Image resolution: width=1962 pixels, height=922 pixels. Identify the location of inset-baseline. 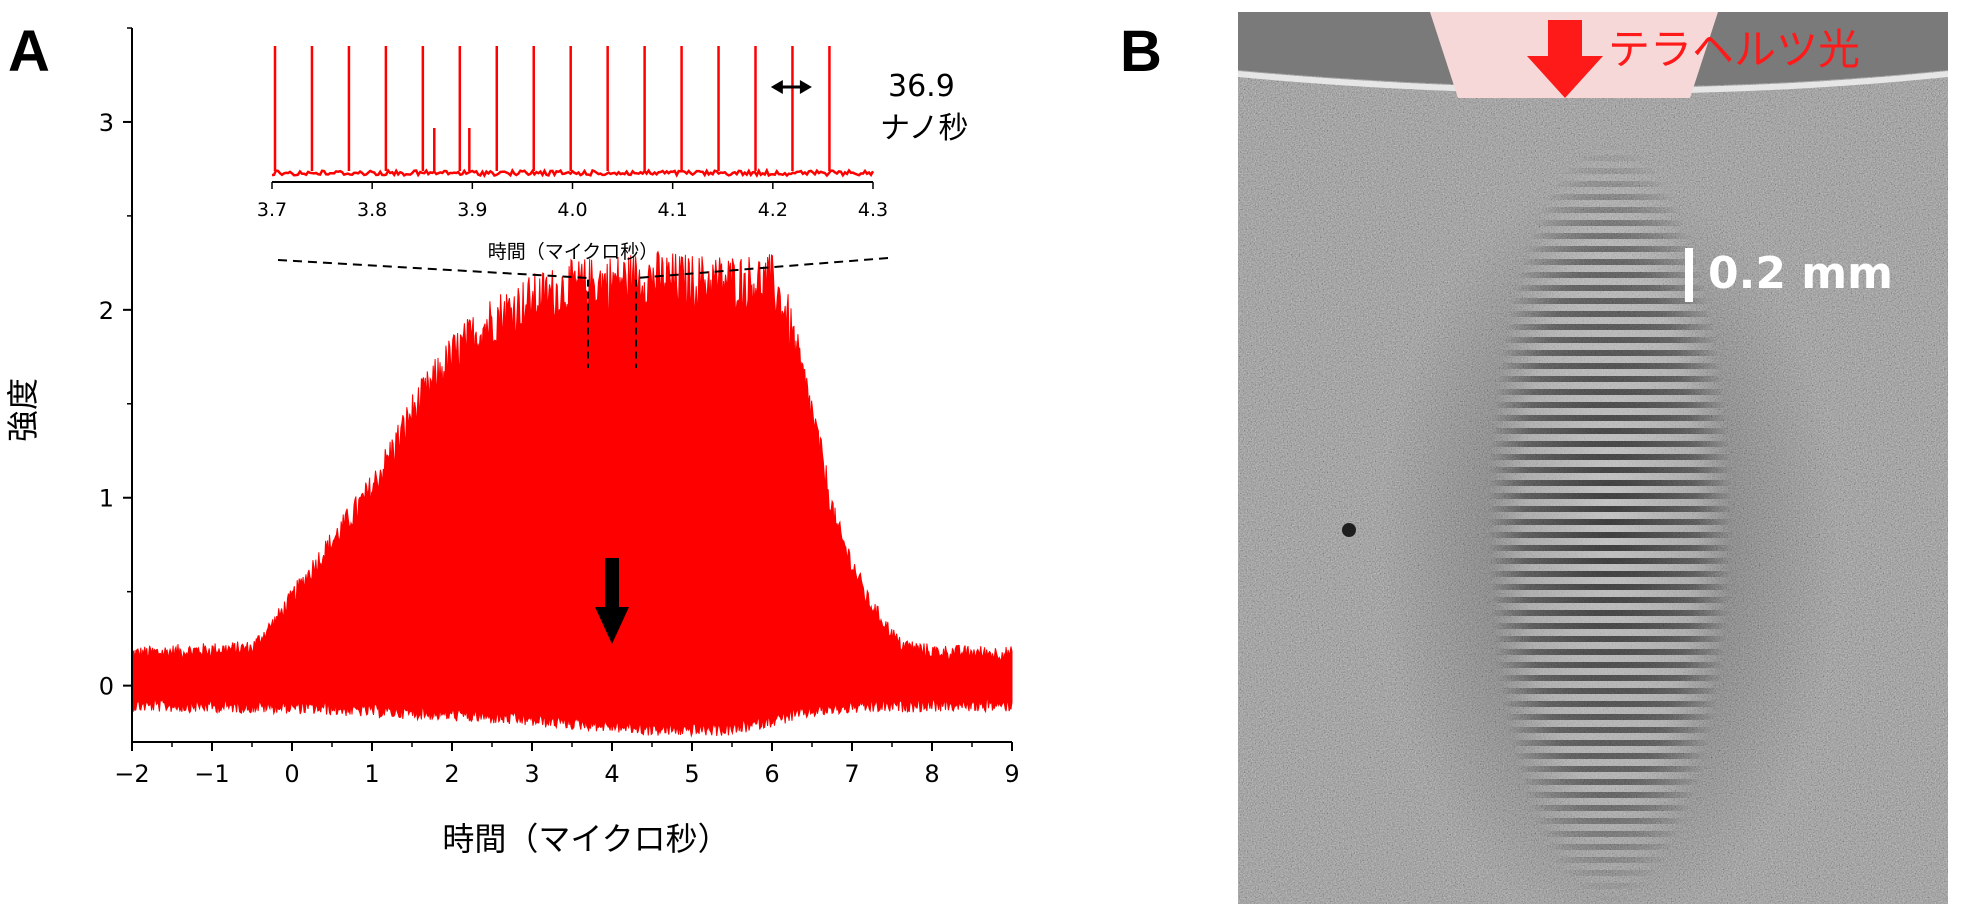
(573, 173).